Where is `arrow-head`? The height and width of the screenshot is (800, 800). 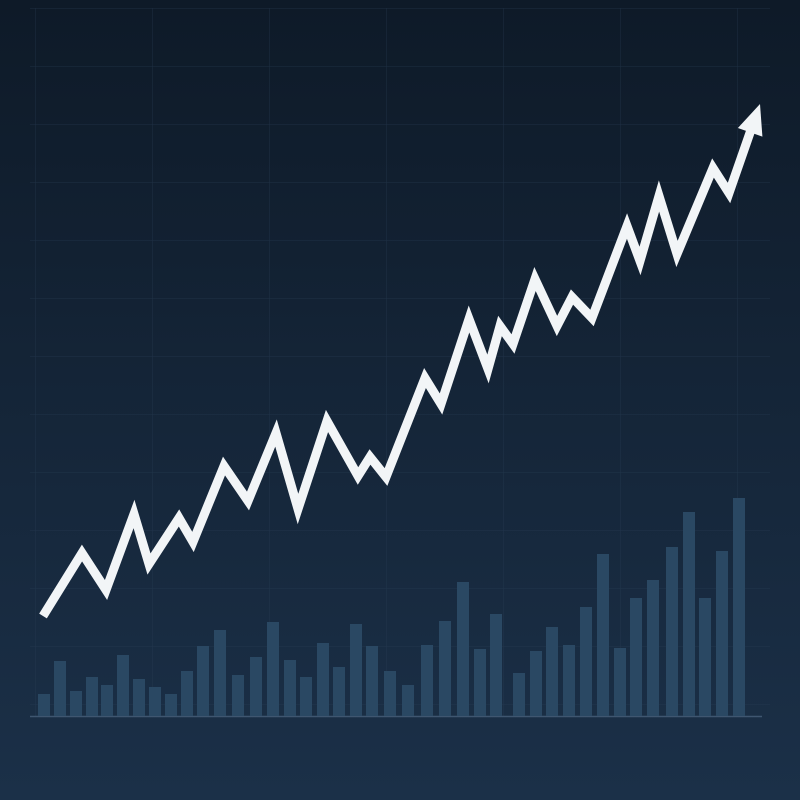 arrow-head is located at coordinates (750, 120).